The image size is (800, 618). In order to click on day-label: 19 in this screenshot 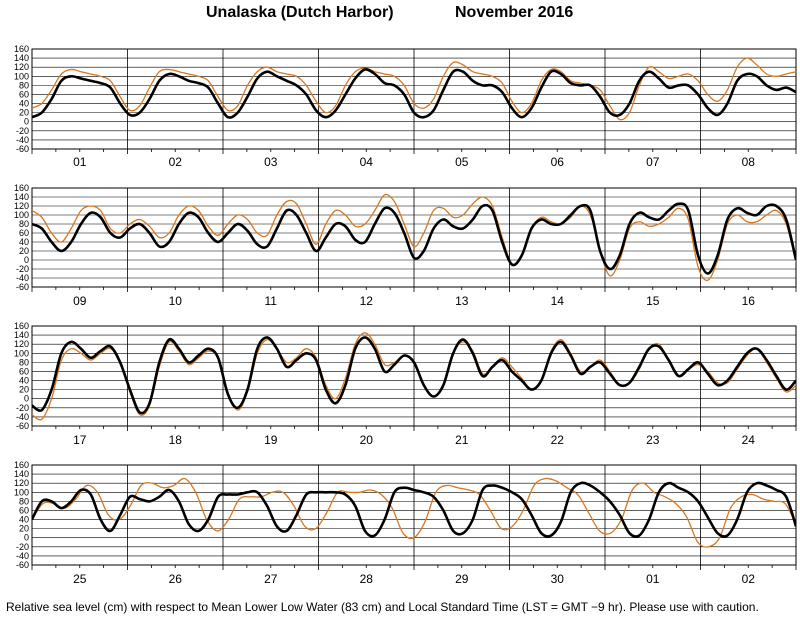, I will do `click(271, 440)`.